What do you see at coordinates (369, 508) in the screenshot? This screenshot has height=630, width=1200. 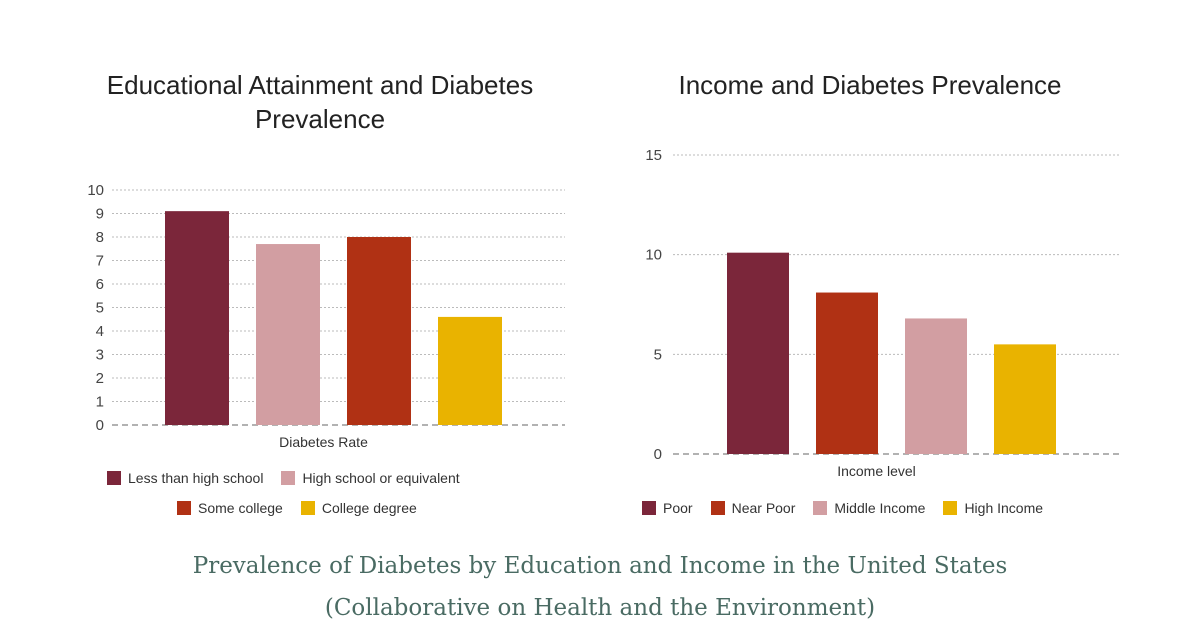 I see `legend-label: College degree` at bounding box center [369, 508].